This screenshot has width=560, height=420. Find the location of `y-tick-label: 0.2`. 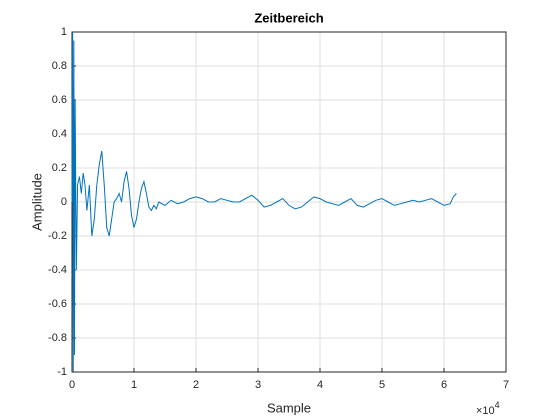

y-tick-label: 0.2 is located at coordinates (59, 168).